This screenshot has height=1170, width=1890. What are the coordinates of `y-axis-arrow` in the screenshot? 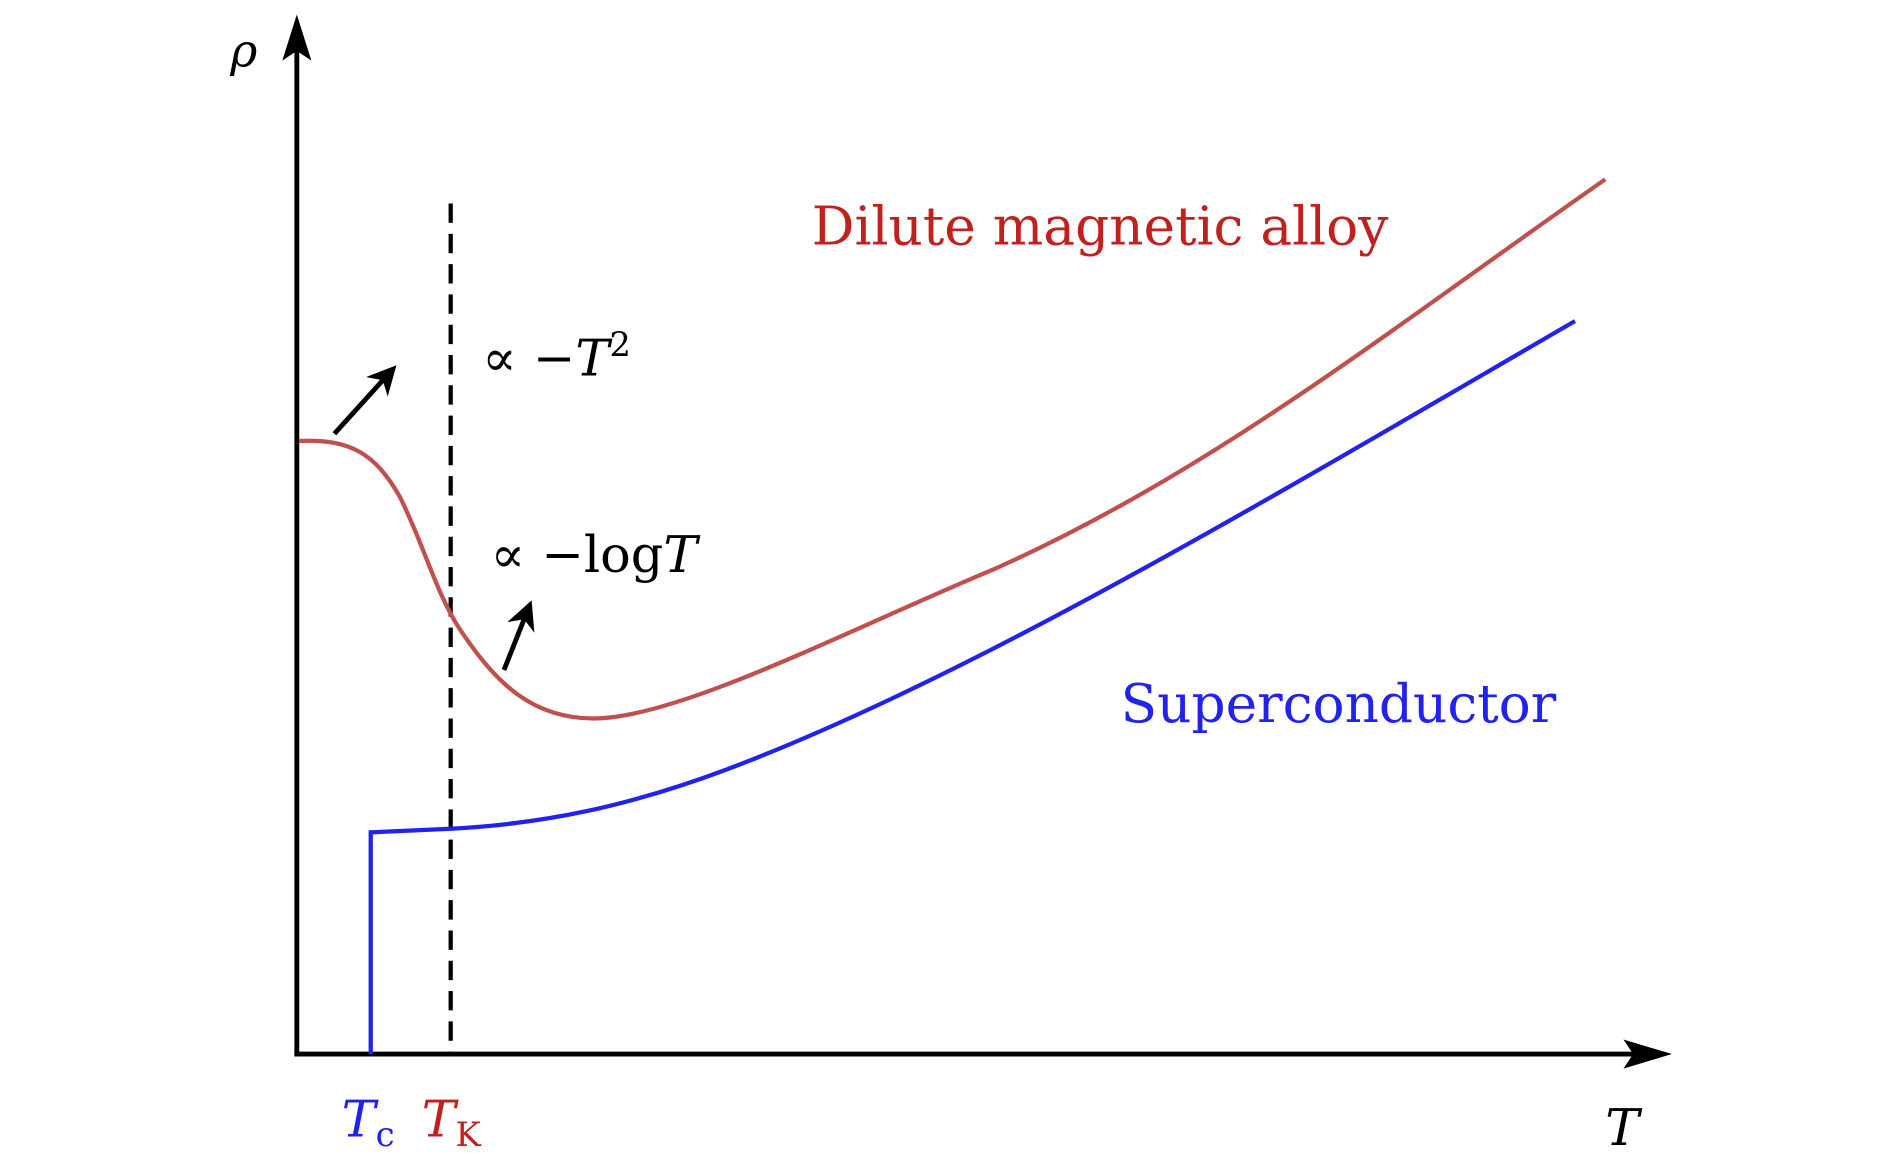 It's located at (297, 37).